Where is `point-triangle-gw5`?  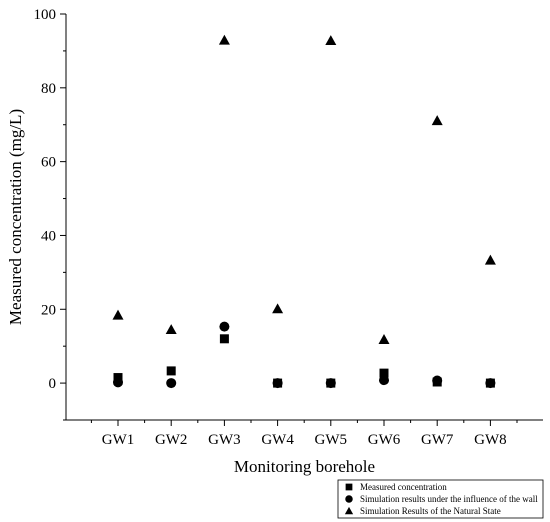 point-triangle-gw5 is located at coordinates (331, 40).